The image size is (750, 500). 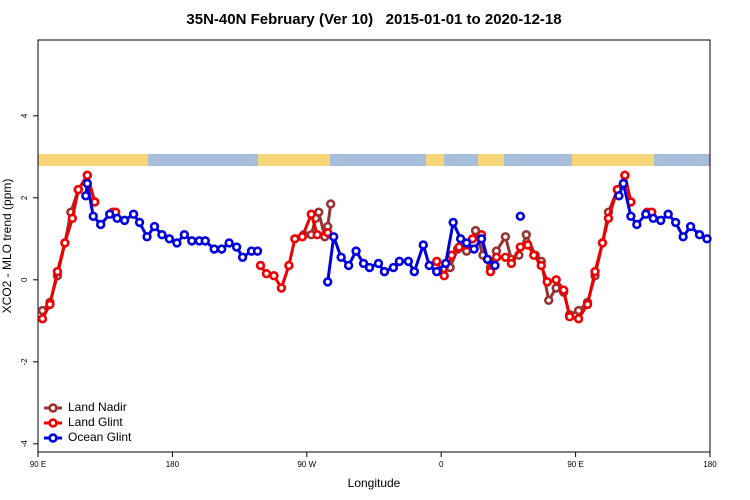 What do you see at coordinates (24, 197) in the screenshot?
I see `y-tick-label: 2` at bounding box center [24, 197].